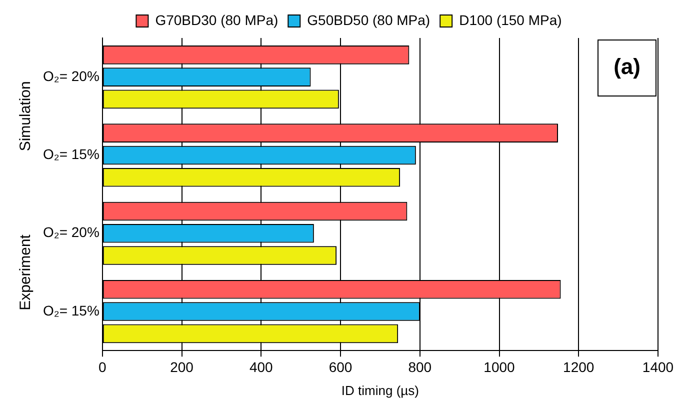 The image size is (688, 407). I want to click on legend-label: G70BD30 (80 MPa), so click(216, 20).